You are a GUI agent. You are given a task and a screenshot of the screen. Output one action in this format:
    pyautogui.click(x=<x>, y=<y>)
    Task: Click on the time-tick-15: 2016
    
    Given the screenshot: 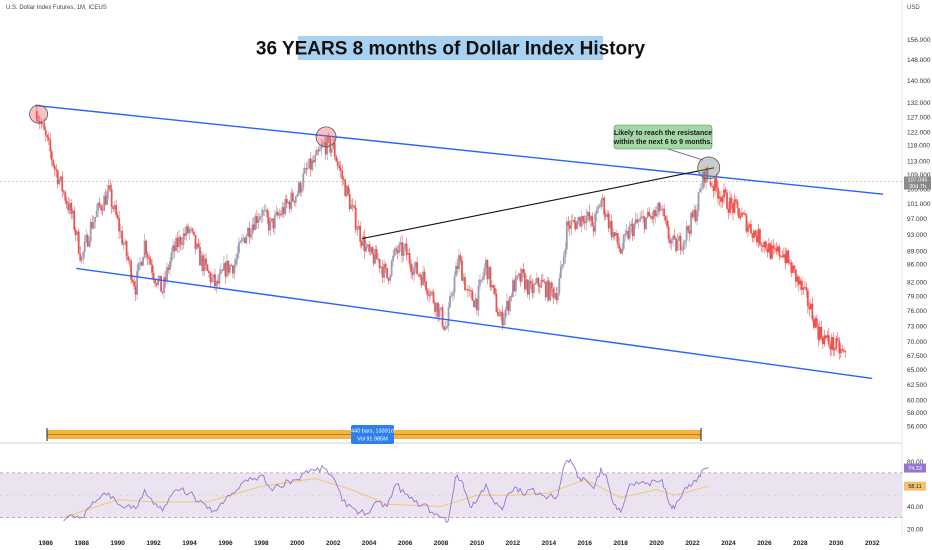 What is the action you would take?
    pyautogui.click(x=585, y=543)
    